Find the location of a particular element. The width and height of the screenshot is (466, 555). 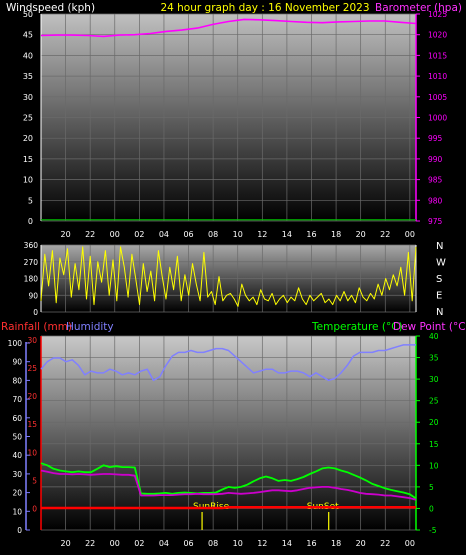

humidity-tick-label: 30 is located at coordinates (17, 474).